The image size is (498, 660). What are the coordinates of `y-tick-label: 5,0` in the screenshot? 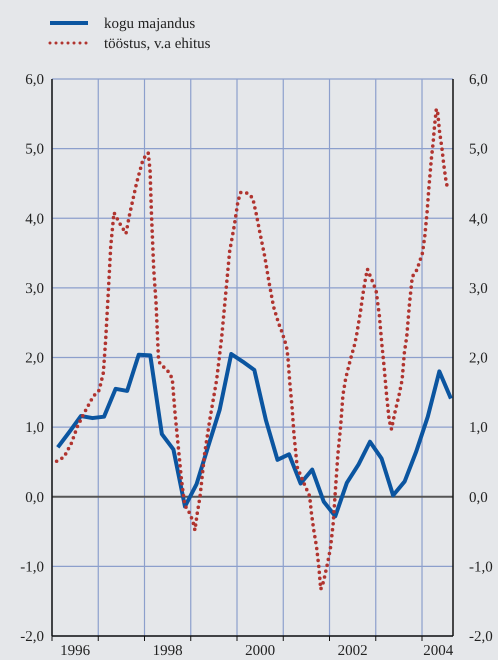 It's located at (34, 150).